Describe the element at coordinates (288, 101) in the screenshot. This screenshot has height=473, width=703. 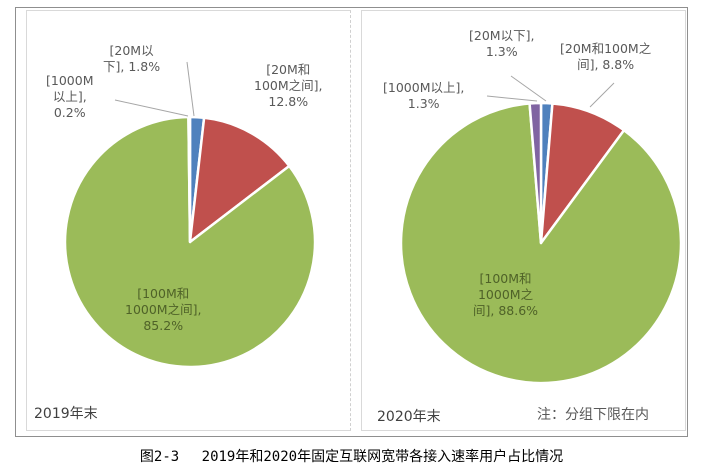
I see `label-line: 12.8%` at that location.